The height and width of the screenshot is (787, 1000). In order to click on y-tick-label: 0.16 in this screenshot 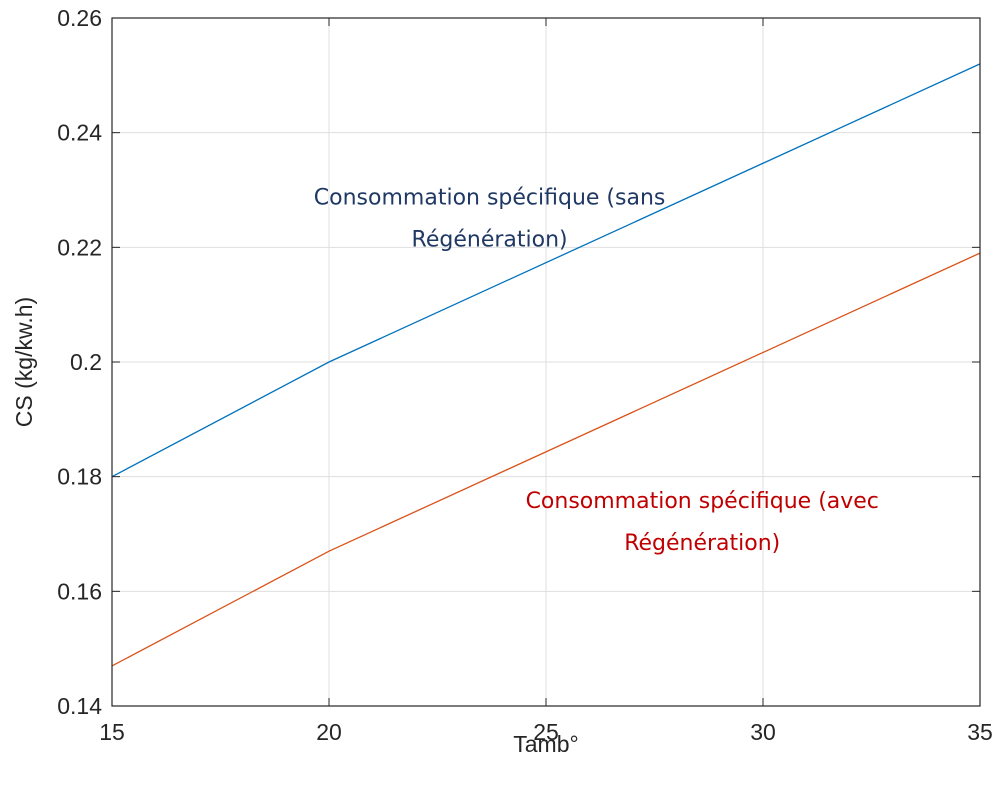, I will do `click(79, 591)`.